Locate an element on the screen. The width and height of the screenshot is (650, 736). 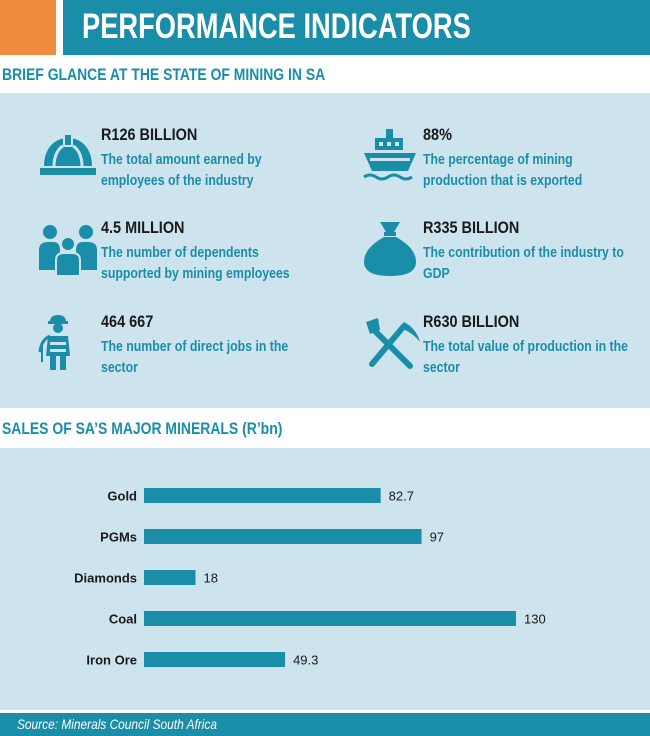
stat-value: R126 BILLION is located at coordinates (149, 134).